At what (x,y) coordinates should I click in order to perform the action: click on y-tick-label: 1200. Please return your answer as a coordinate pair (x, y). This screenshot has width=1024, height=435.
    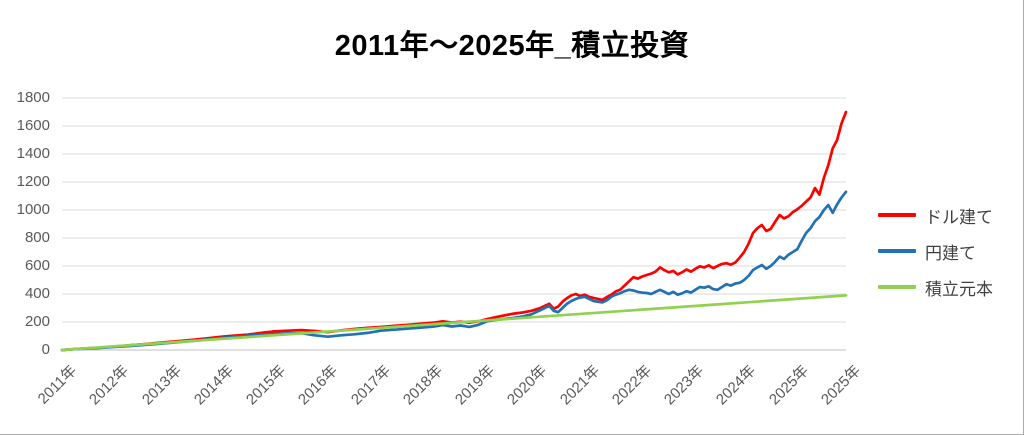
    Looking at the image, I should click on (33, 181).